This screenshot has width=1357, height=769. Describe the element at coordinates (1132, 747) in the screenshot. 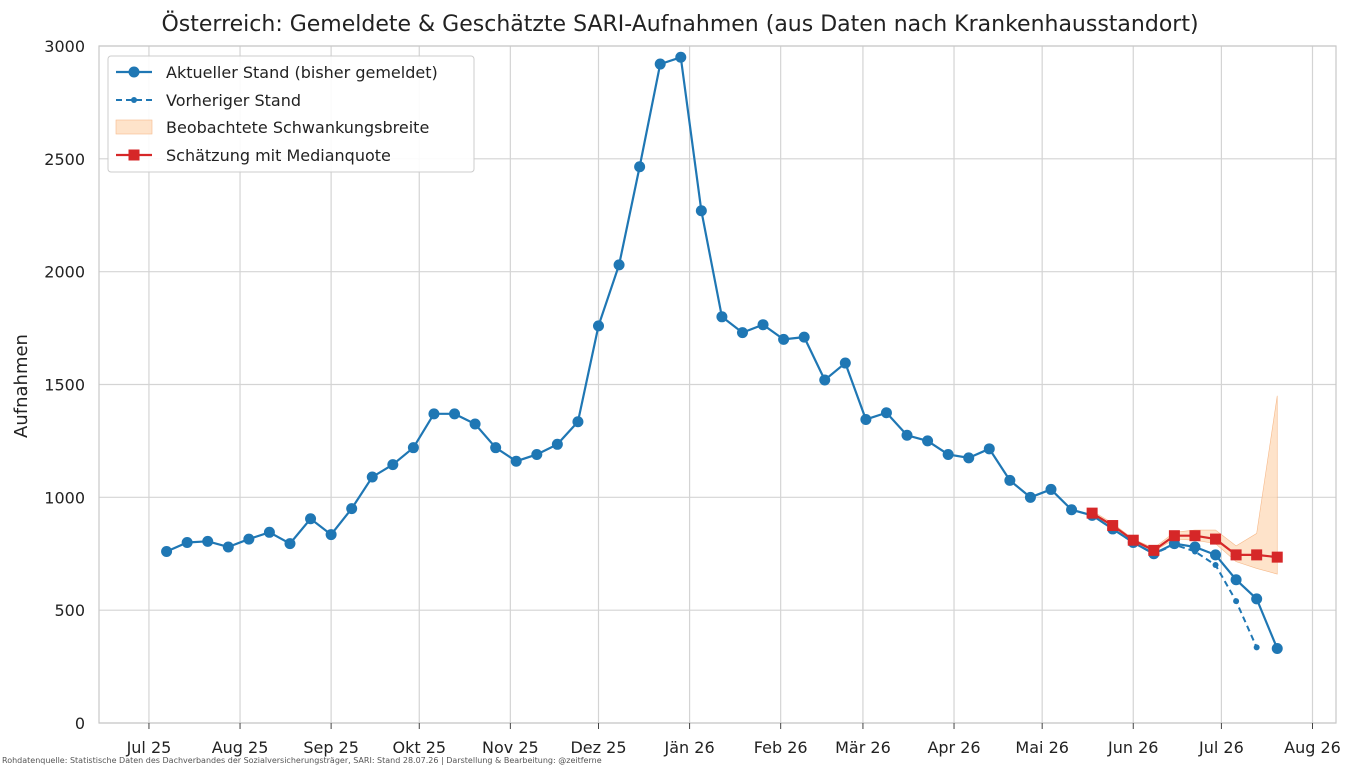

I see `x-tick-label: Jun 26` at that location.